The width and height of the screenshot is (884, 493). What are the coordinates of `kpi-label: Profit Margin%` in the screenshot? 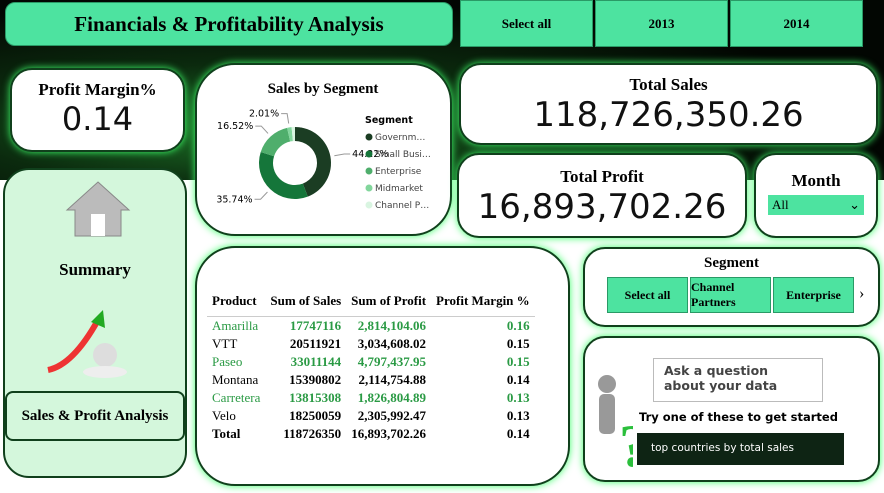 It's located at (97, 89).